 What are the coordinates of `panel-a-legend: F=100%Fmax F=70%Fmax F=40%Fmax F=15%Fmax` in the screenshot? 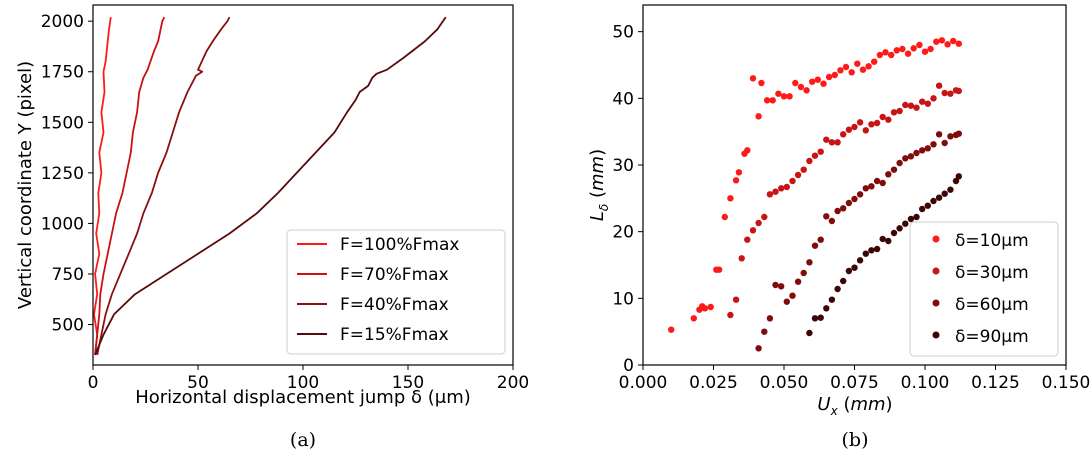 It's located at (396, 292).